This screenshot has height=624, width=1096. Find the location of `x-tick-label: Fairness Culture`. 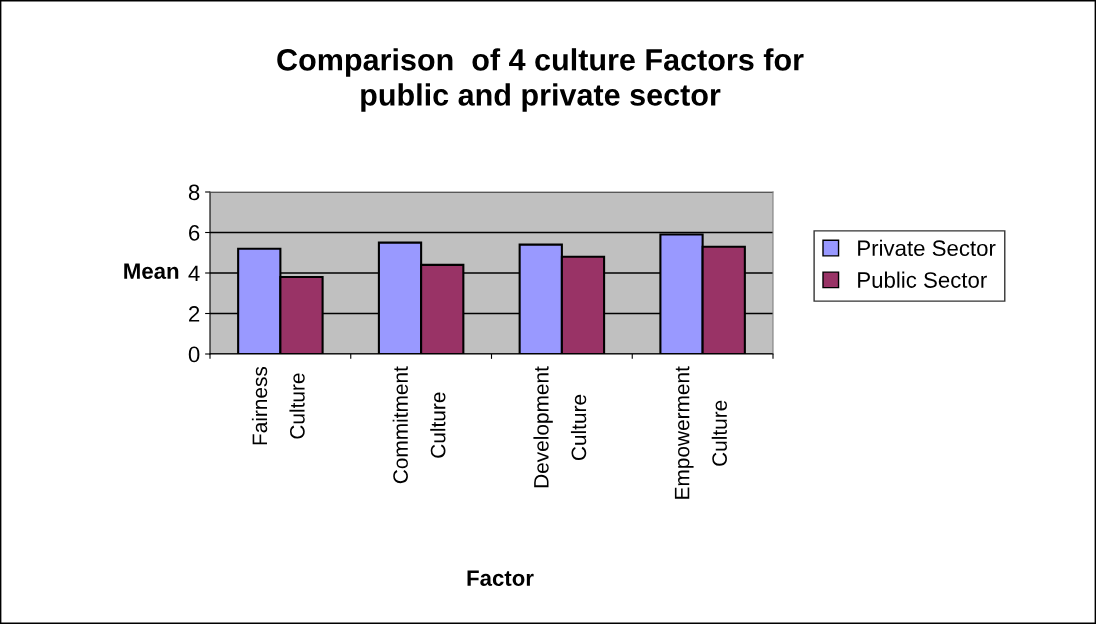

x-tick-label: Fairness Culture is located at coordinates (278, 405).